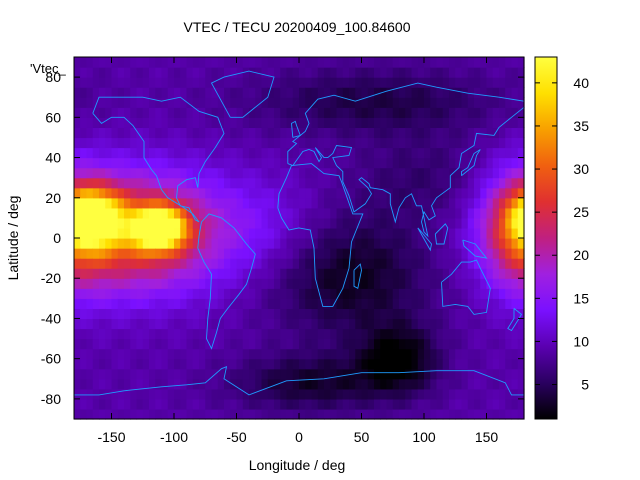  What do you see at coordinates (51, 318) in the screenshot?
I see `y-tick-label: -40` at bounding box center [51, 318].